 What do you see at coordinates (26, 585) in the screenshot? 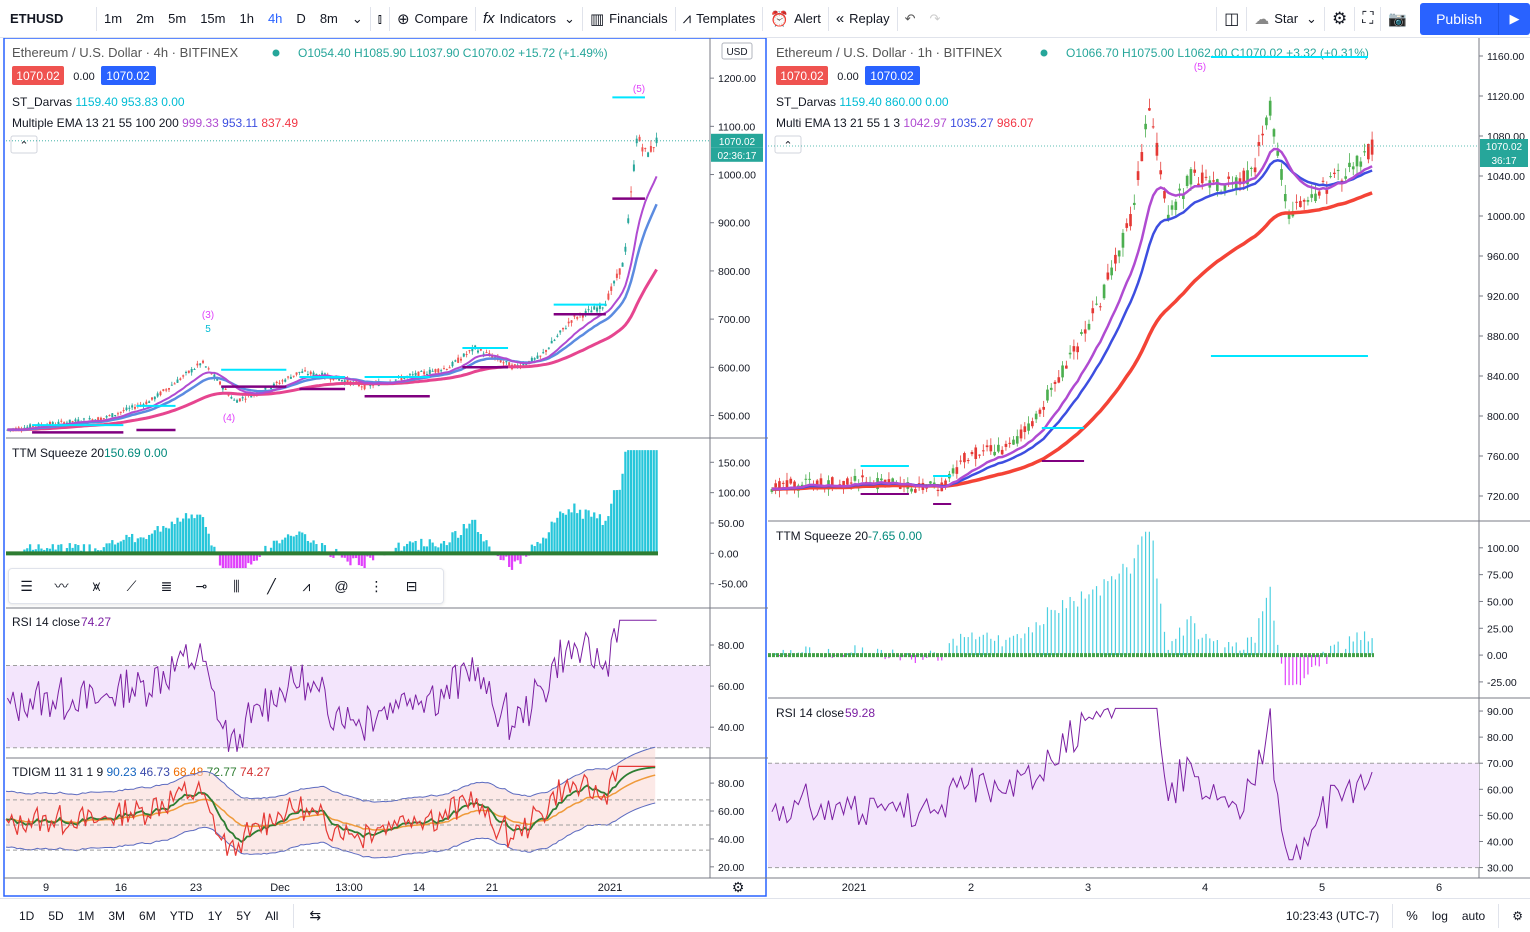
I see `horizontal-lines-icon: ☰` at bounding box center [26, 585].